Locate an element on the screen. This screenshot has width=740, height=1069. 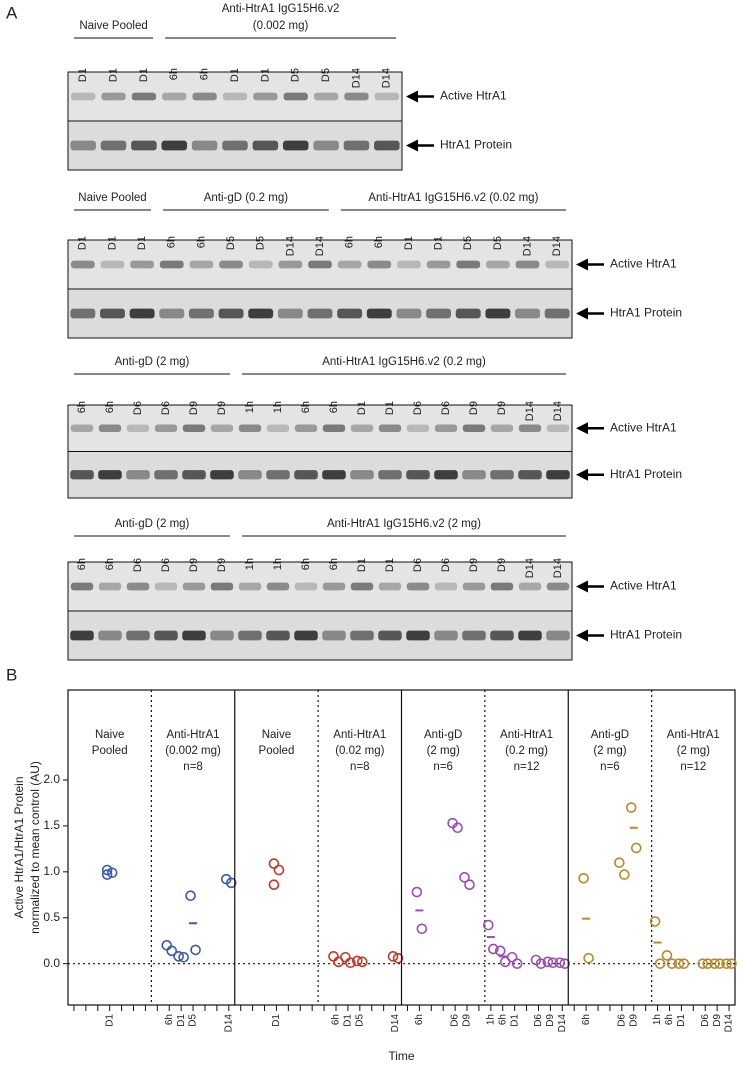
group-header: Anti-HtrA1 is located at coordinates (193, 735).